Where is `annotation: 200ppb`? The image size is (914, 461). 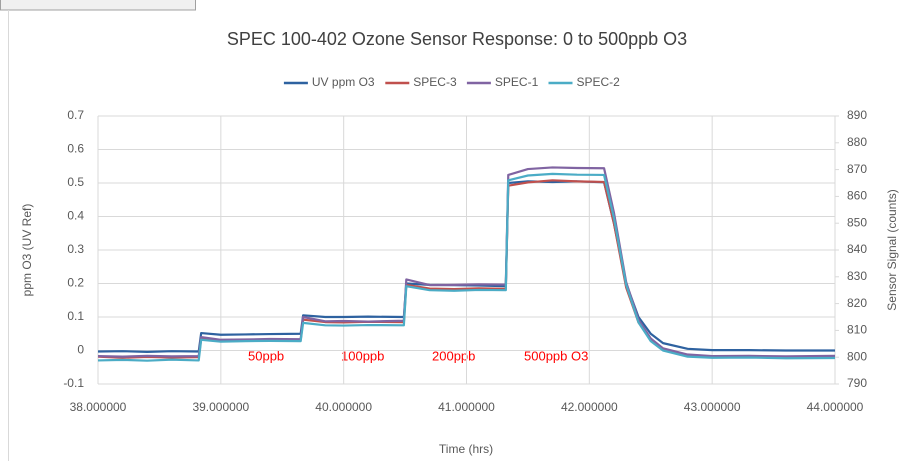 annotation: 200ppb is located at coordinates (453, 355).